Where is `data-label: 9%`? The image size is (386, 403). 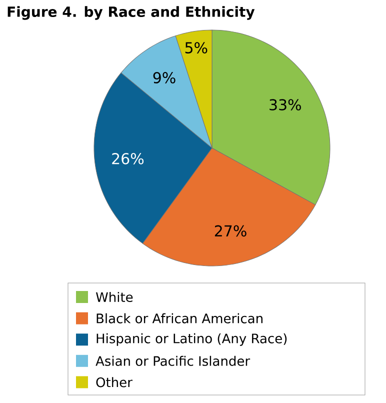
data-label: 9% is located at coordinates (164, 78).